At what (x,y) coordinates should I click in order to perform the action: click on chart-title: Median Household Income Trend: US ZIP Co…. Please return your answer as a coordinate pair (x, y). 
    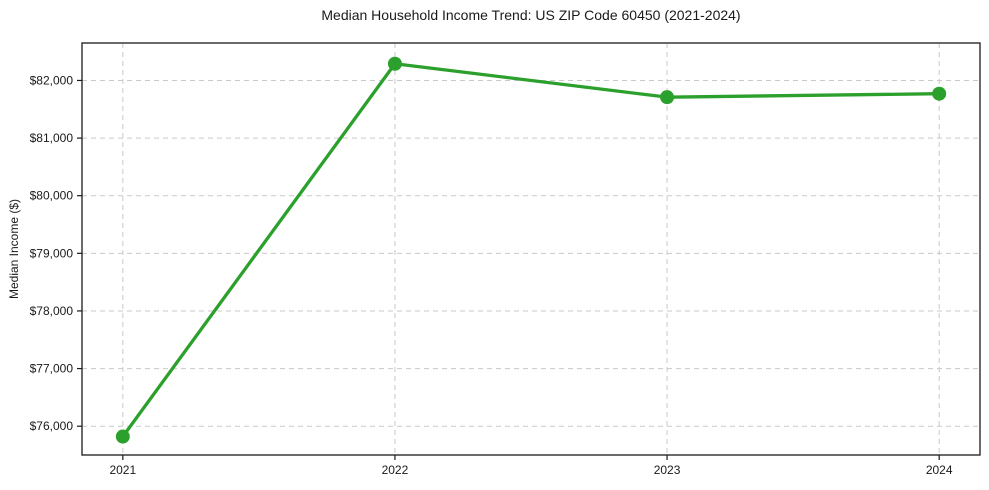
    Looking at the image, I should click on (531, 15).